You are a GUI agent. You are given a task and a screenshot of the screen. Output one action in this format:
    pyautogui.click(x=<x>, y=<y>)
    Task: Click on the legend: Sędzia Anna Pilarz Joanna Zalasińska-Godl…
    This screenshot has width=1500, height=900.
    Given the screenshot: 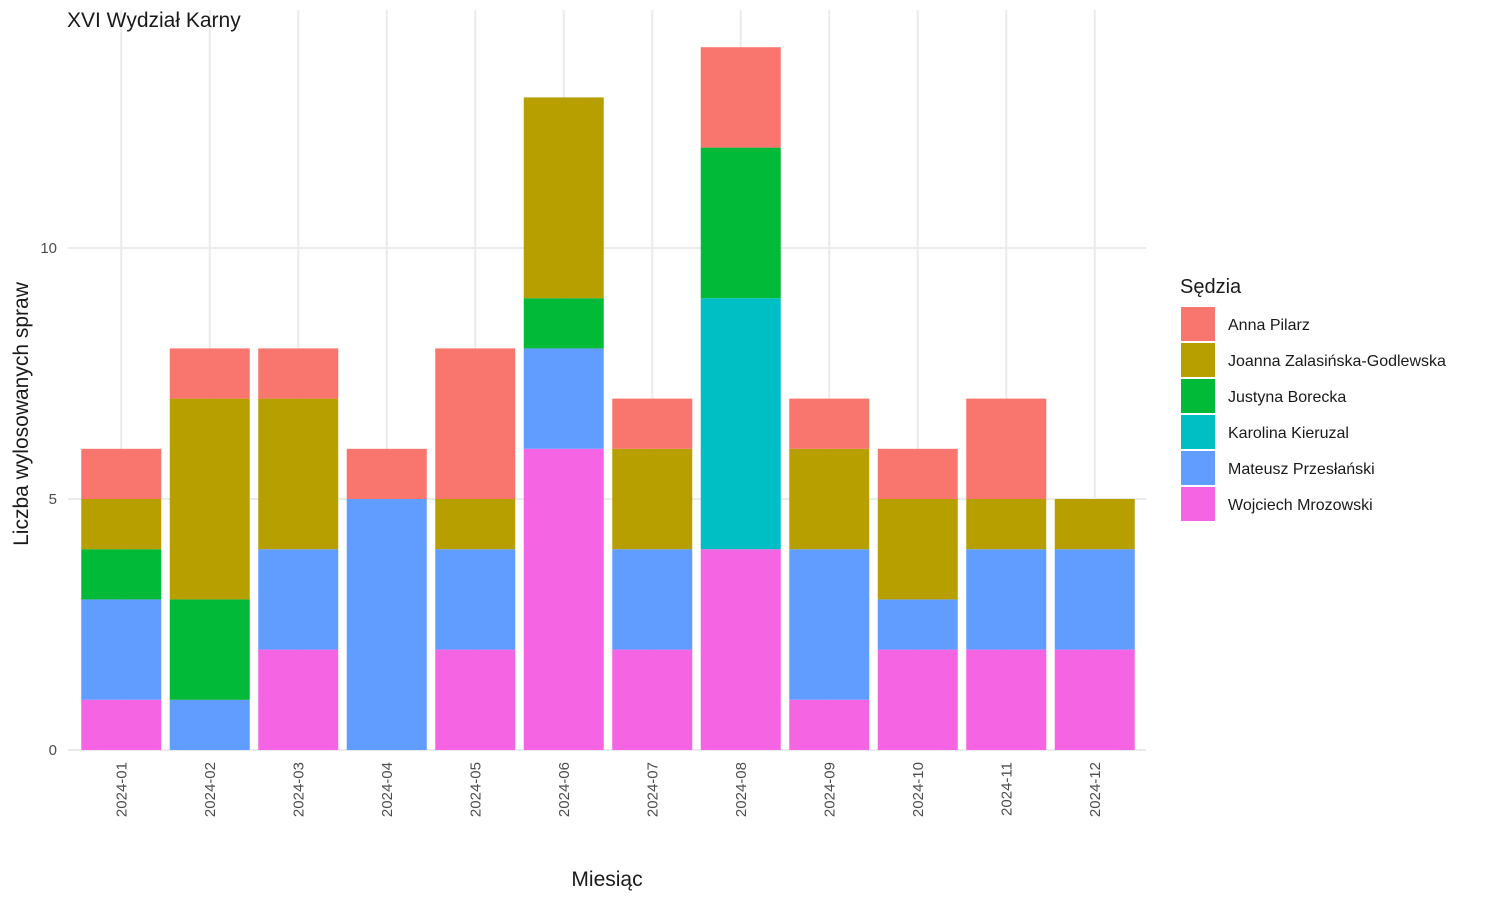 What is the action you would take?
    pyautogui.click(x=1313, y=398)
    